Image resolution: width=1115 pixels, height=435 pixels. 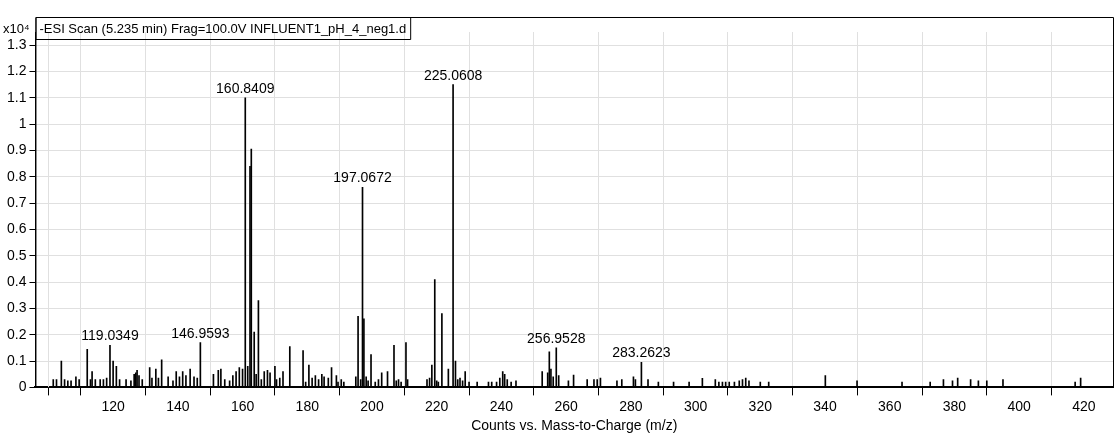 What do you see at coordinates (641, 352) in the screenshot?
I see `annotation: 283.2623` at bounding box center [641, 352].